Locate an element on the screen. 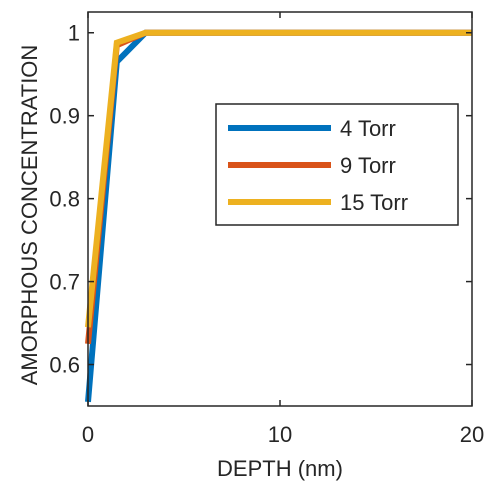  legend-label-1: 4 Torr is located at coordinates (368, 128).